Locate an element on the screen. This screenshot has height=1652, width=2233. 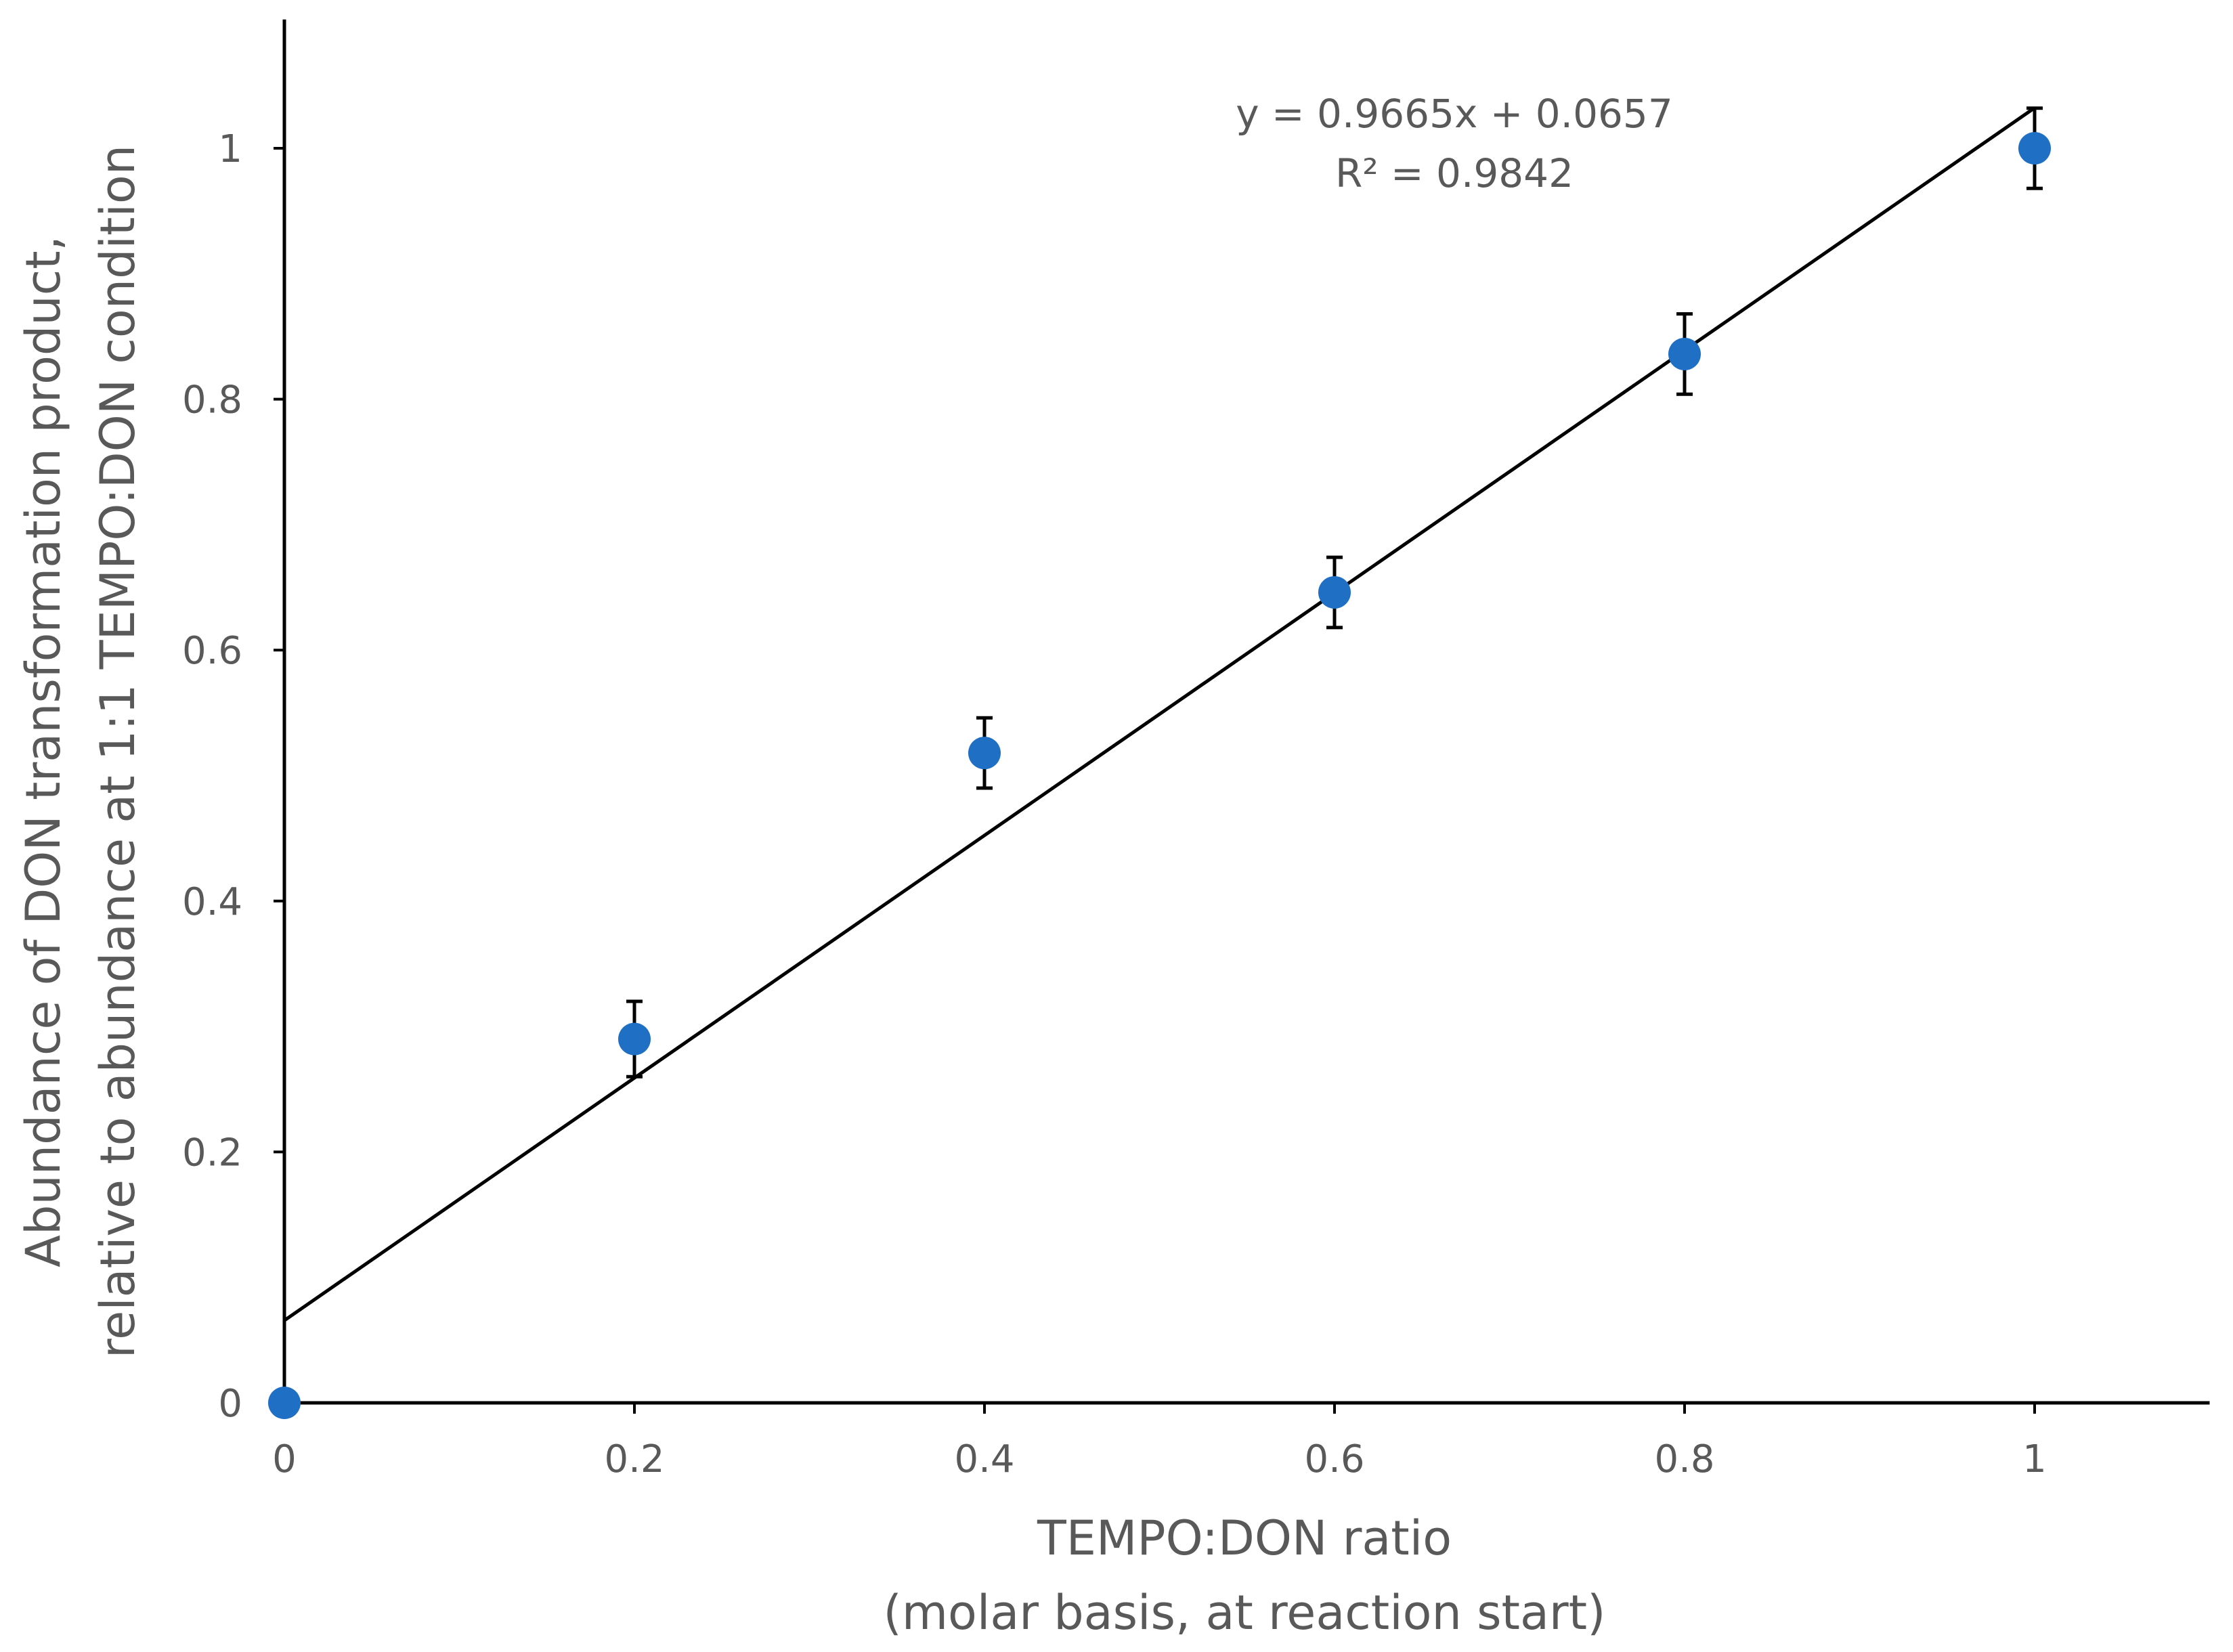
x-tick-label: 0.2 is located at coordinates (634, 1459).